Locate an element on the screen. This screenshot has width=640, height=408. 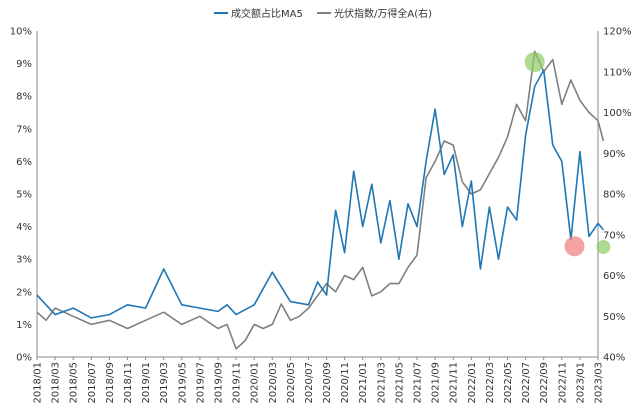
y-left-tick-label: 2% is located at coordinates (24, 292).